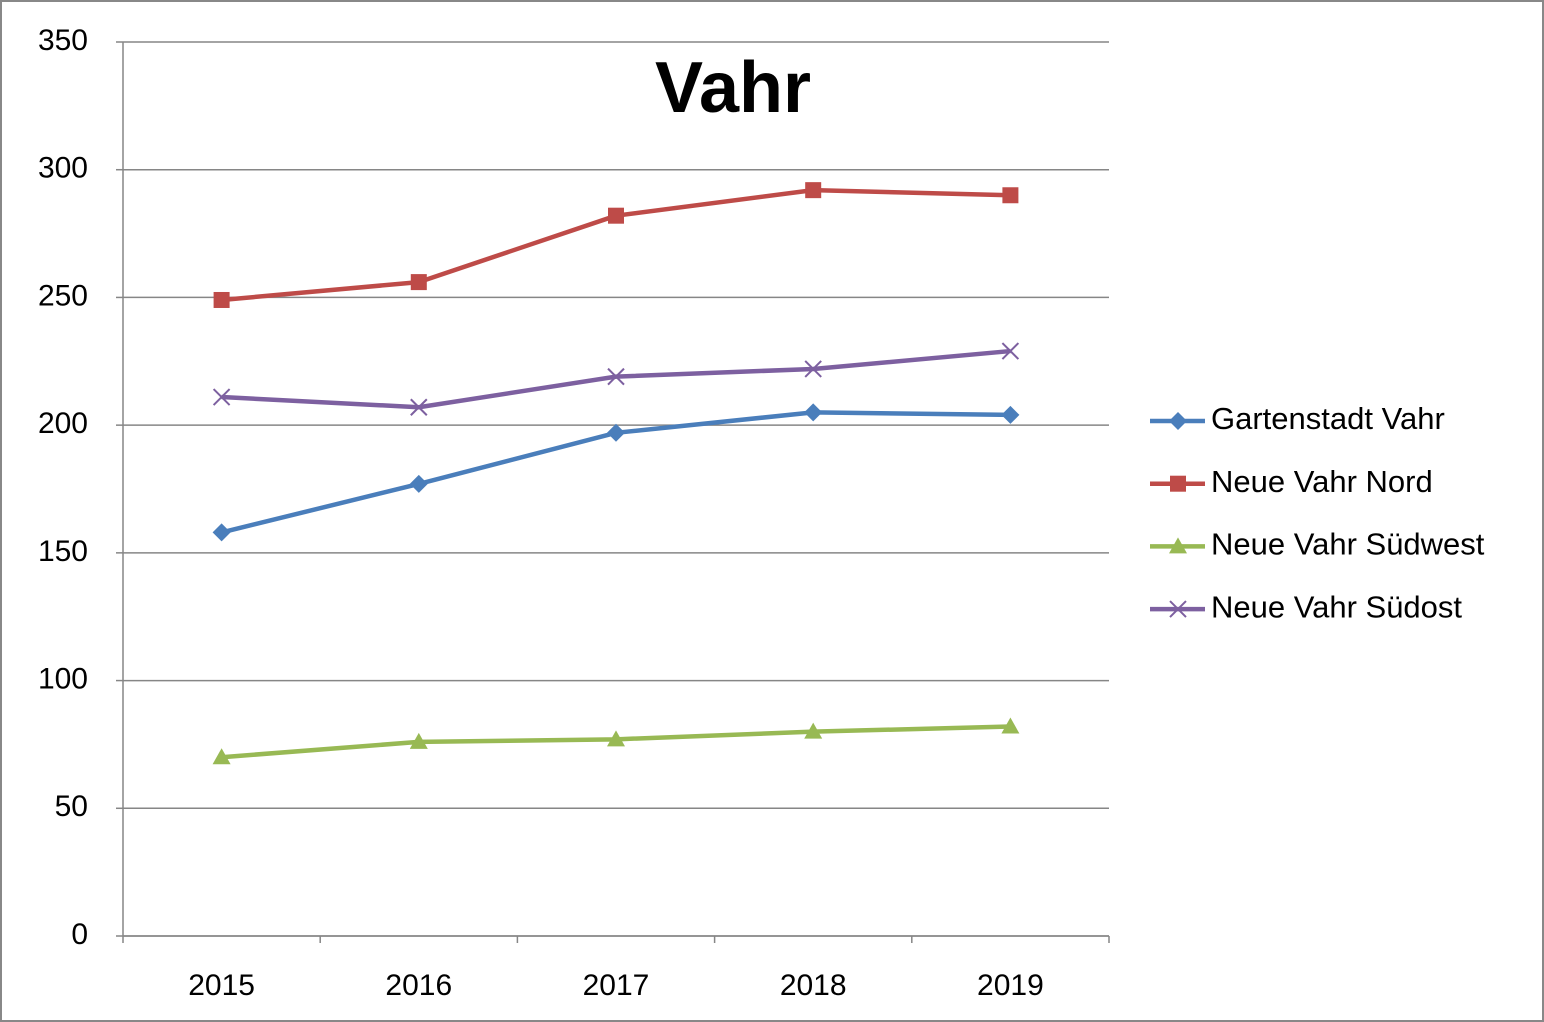 Image resolution: width=1544 pixels, height=1022 pixels. I want to click on x-tick-label: 2016, so click(418, 985).